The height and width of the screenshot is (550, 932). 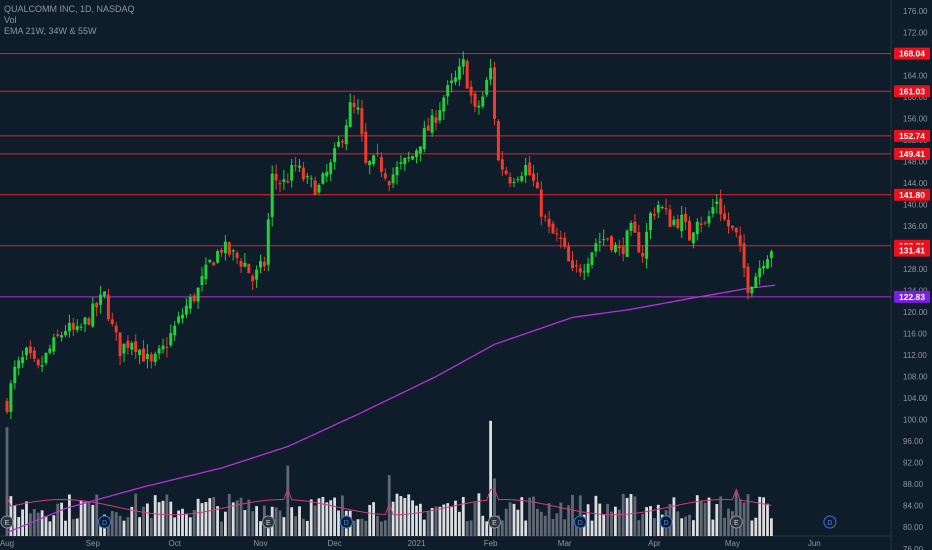 What do you see at coordinates (50, 31) in the screenshot?
I see `ema-indicator-label: EMA 21W, 34W & 55W` at bounding box center [50, 31].